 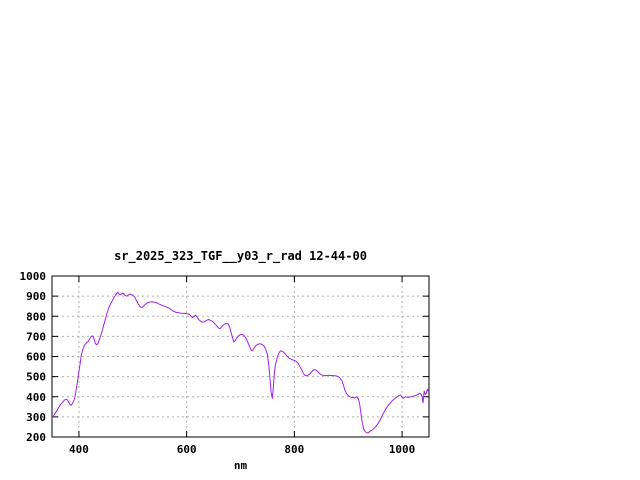 What do you see at coordinates (402, 449) in the screenshot?
I see `x-tick-label: 1000` at bounding box center [402, 449].